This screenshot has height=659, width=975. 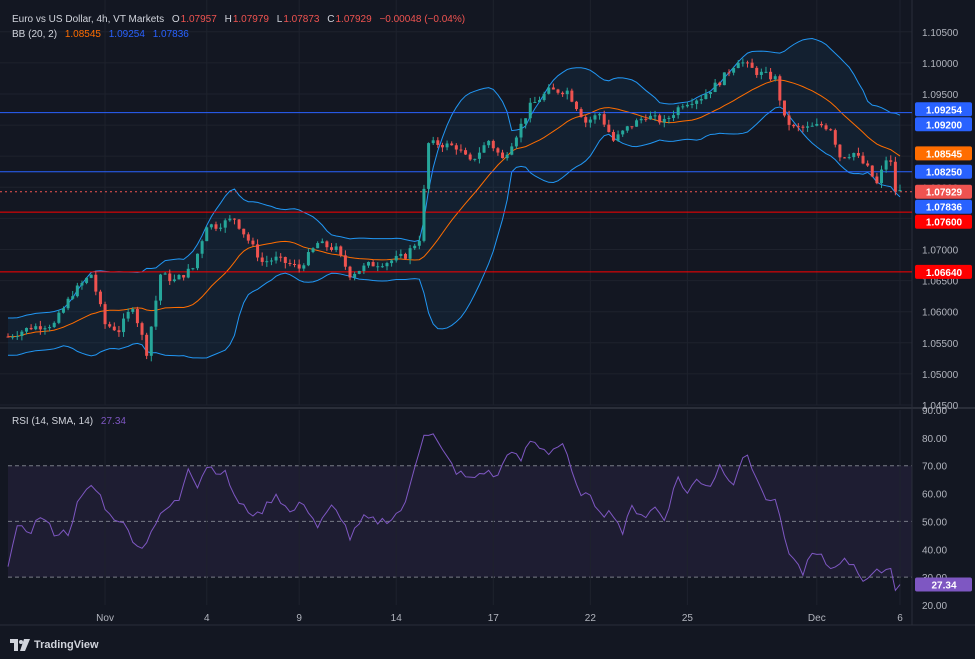 What do you see at coordinates (940, 64) in the screenshot?
I see `price-tick-label: 1.10000` at bounding box center [940, 64].